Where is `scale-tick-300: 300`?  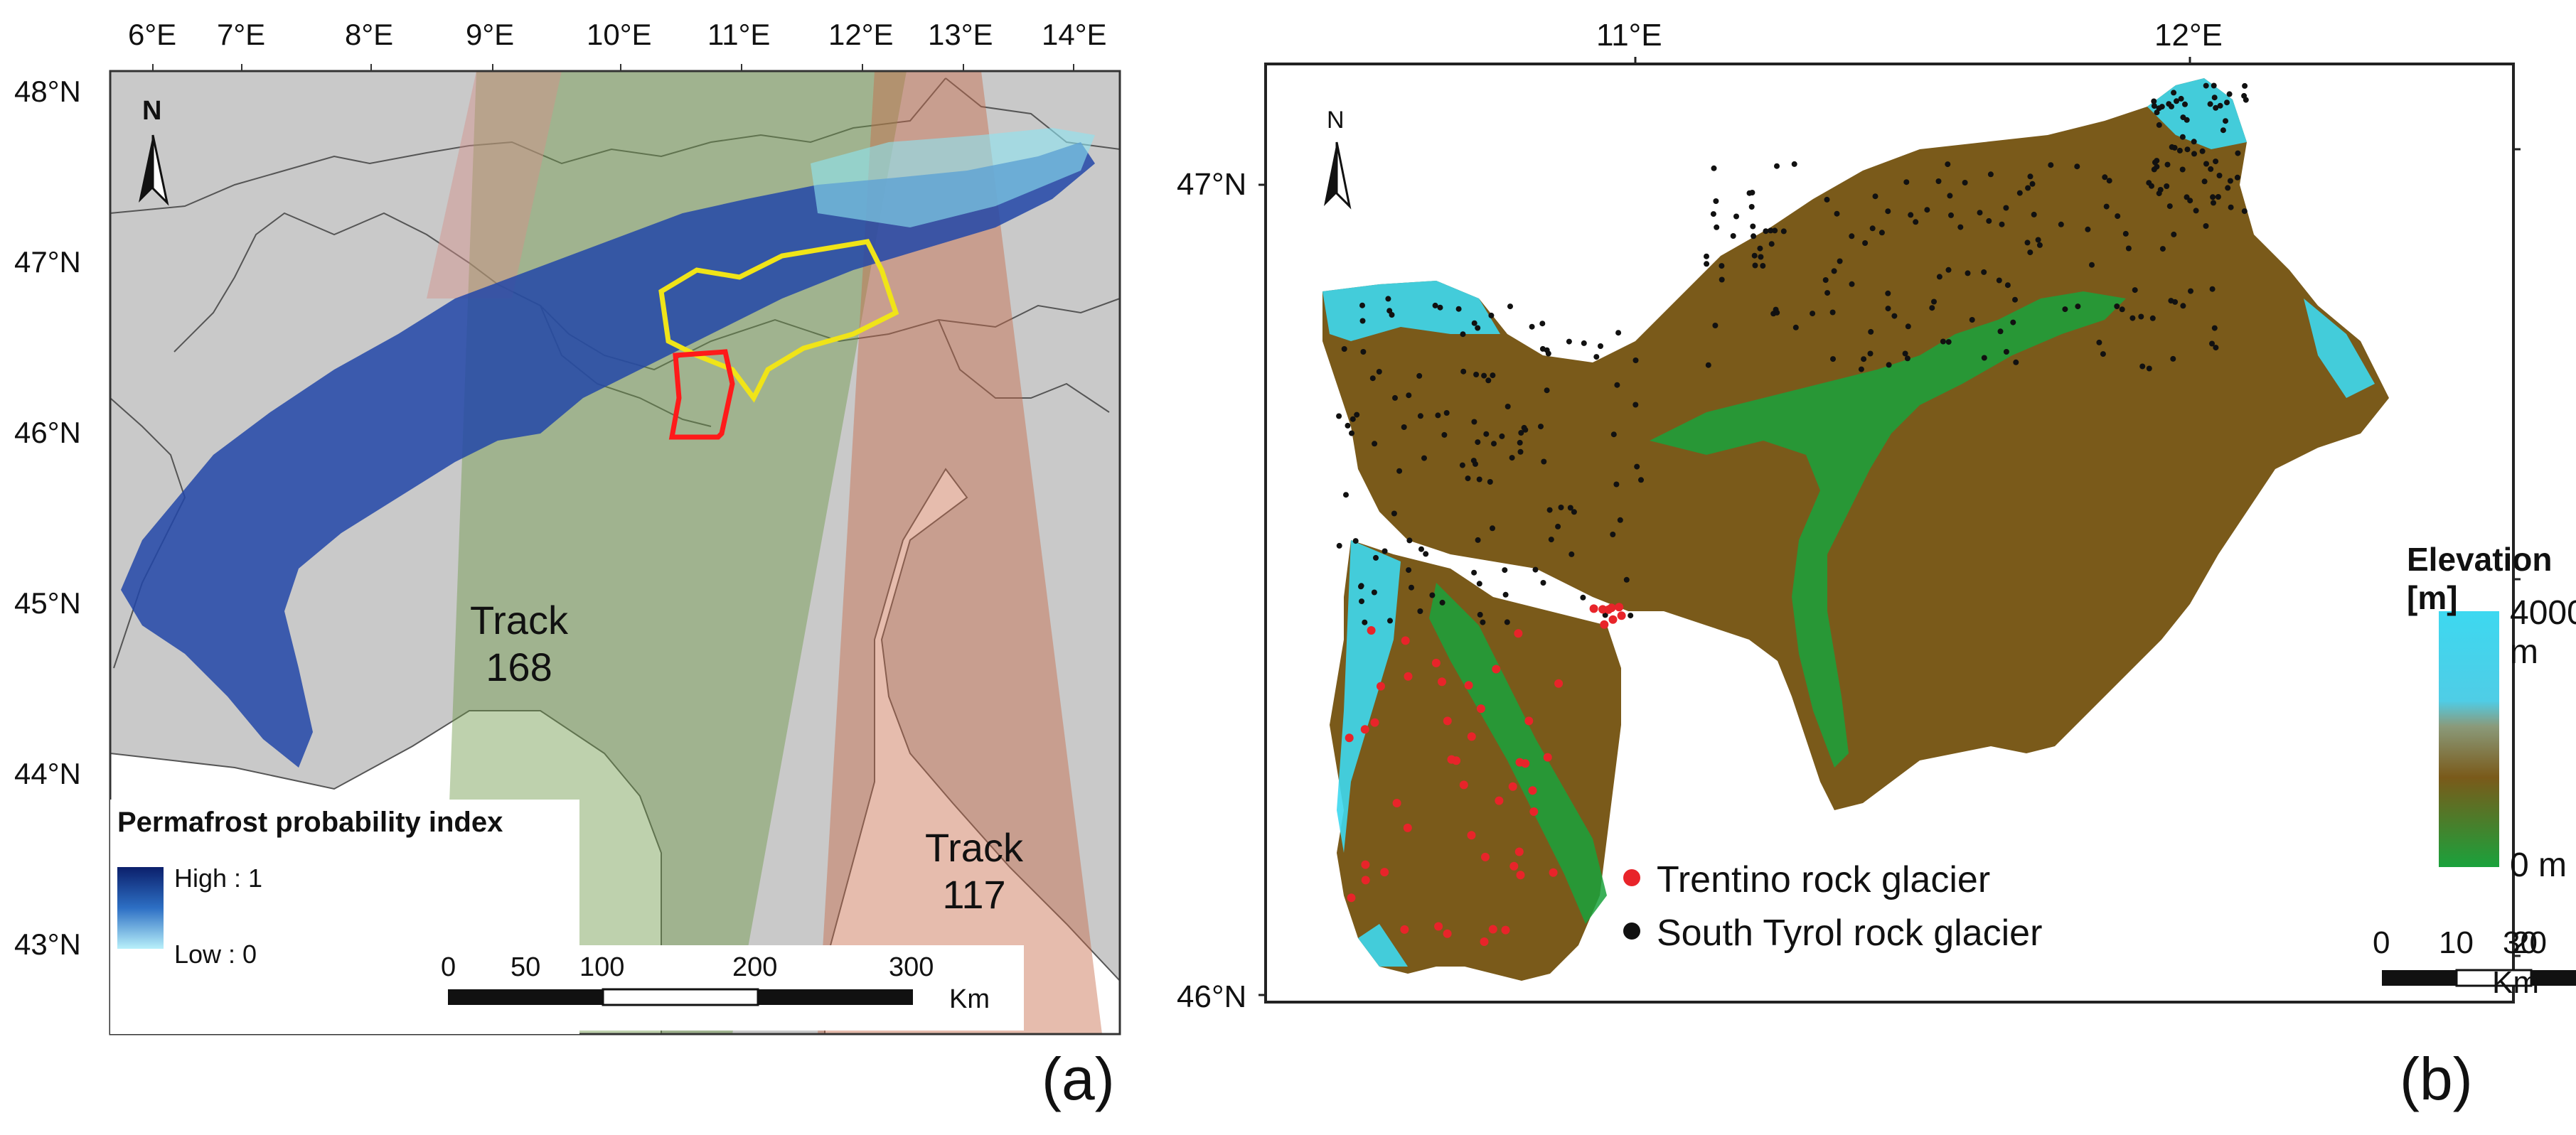
scale-tick-300: 300 is located at coordinates (912, 967).